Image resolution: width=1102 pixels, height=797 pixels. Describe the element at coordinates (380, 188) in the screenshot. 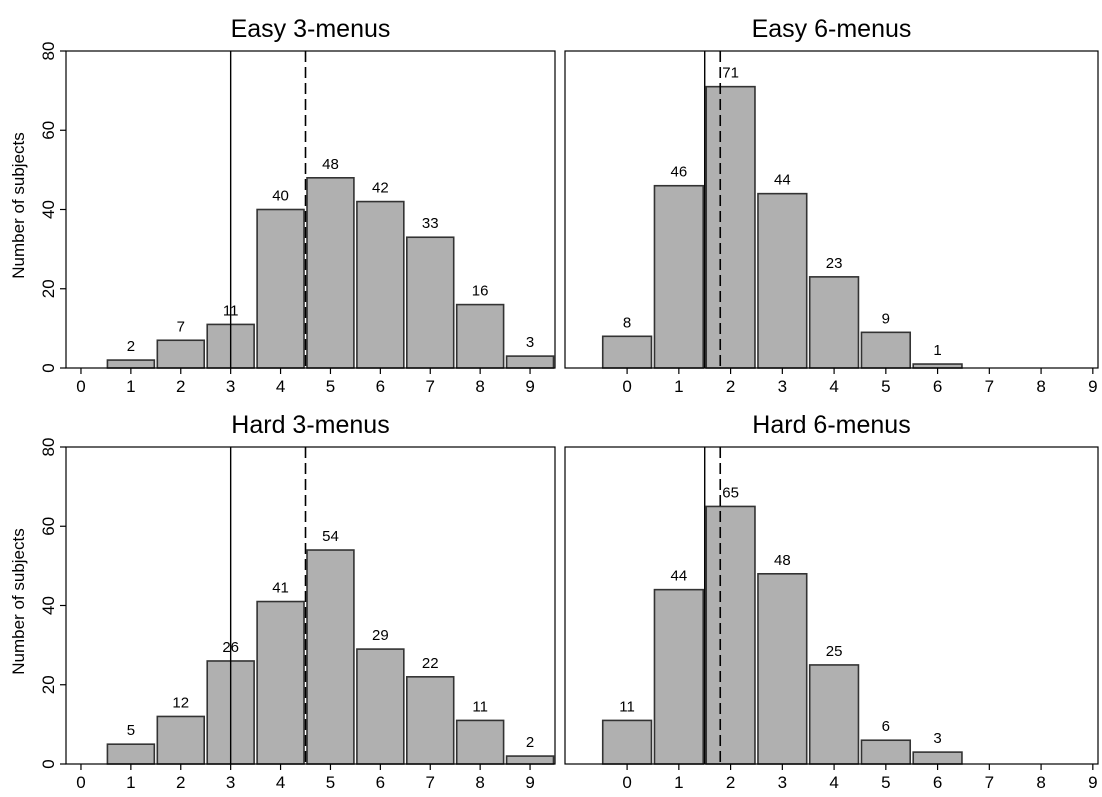

I see `data-label: 42` at that location.